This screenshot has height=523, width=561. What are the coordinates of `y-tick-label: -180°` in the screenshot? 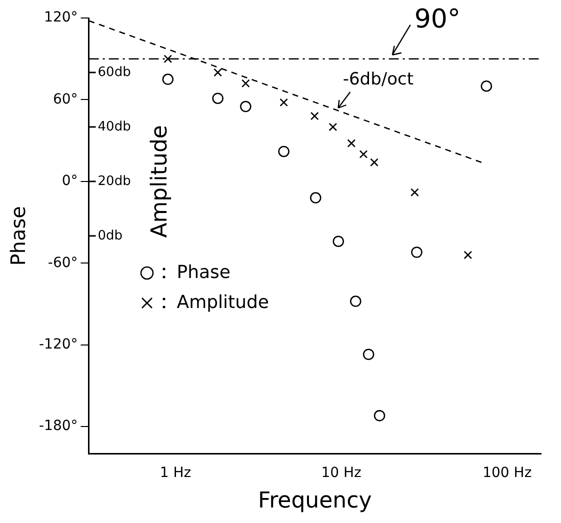 It's located at (58, 426).